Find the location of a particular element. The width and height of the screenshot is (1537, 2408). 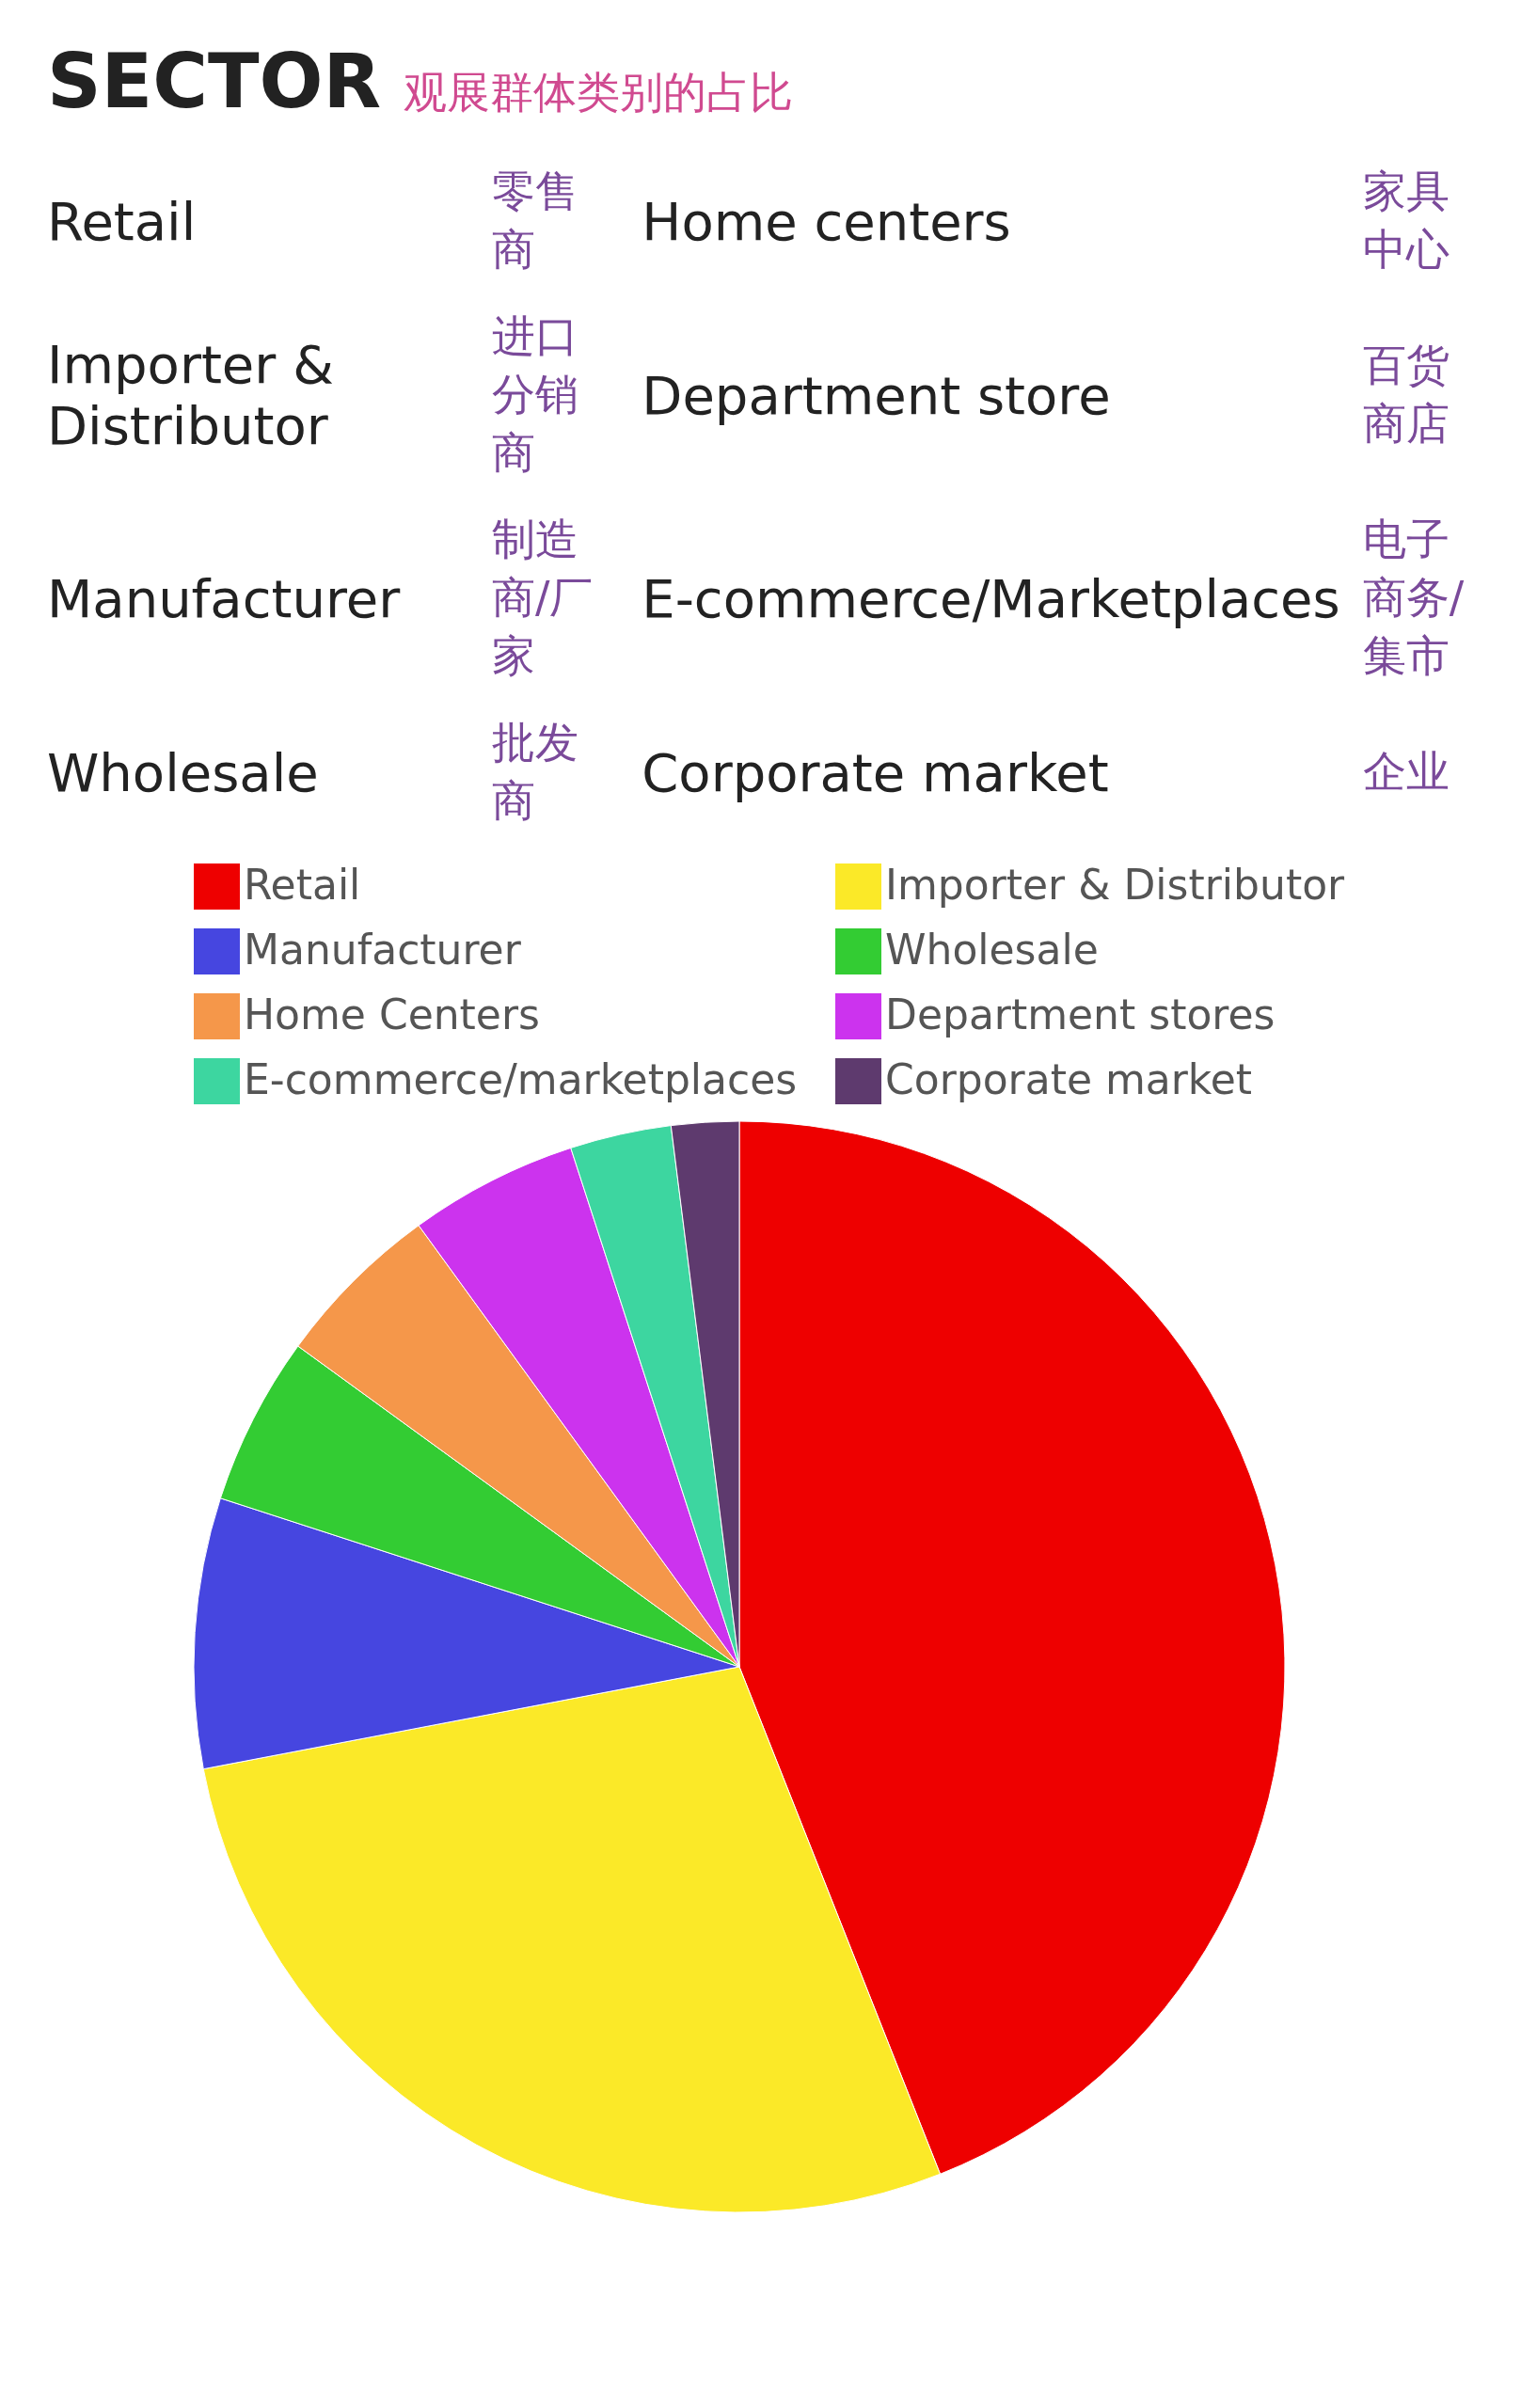

text: 百货商店 is located at coordinates (1406, 395).